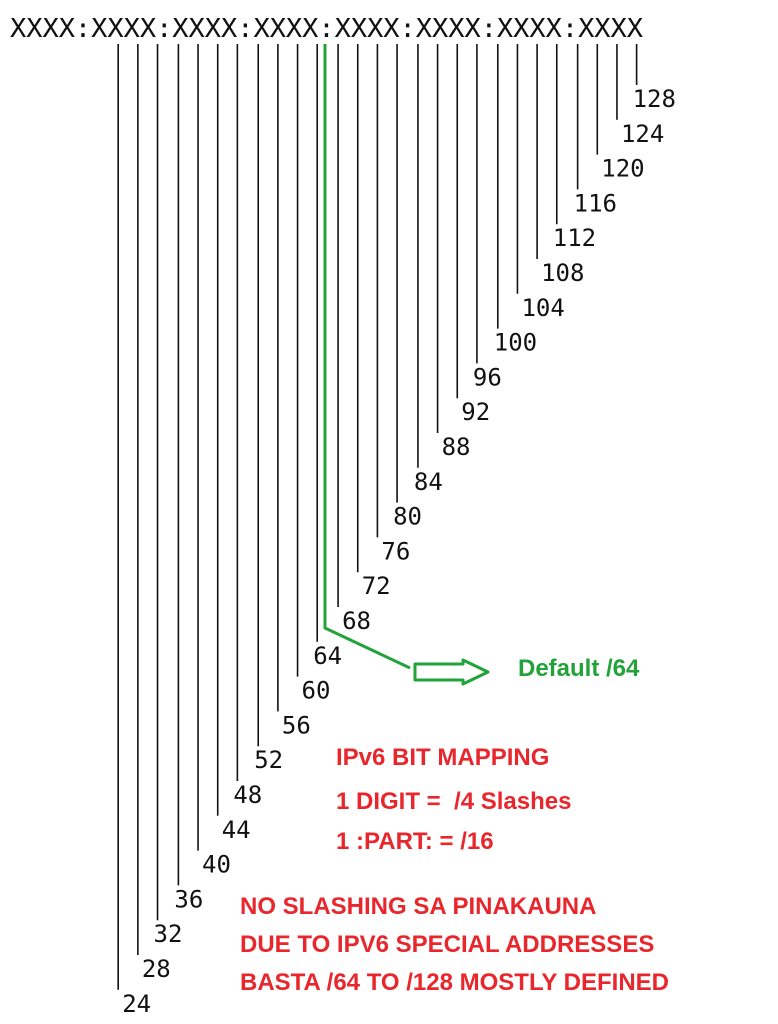 This screenshot has width=778, height=1024. Describe the element at coordinates (542, 308) in the screenshot. I see `prefix-label-104: 104` at that location.